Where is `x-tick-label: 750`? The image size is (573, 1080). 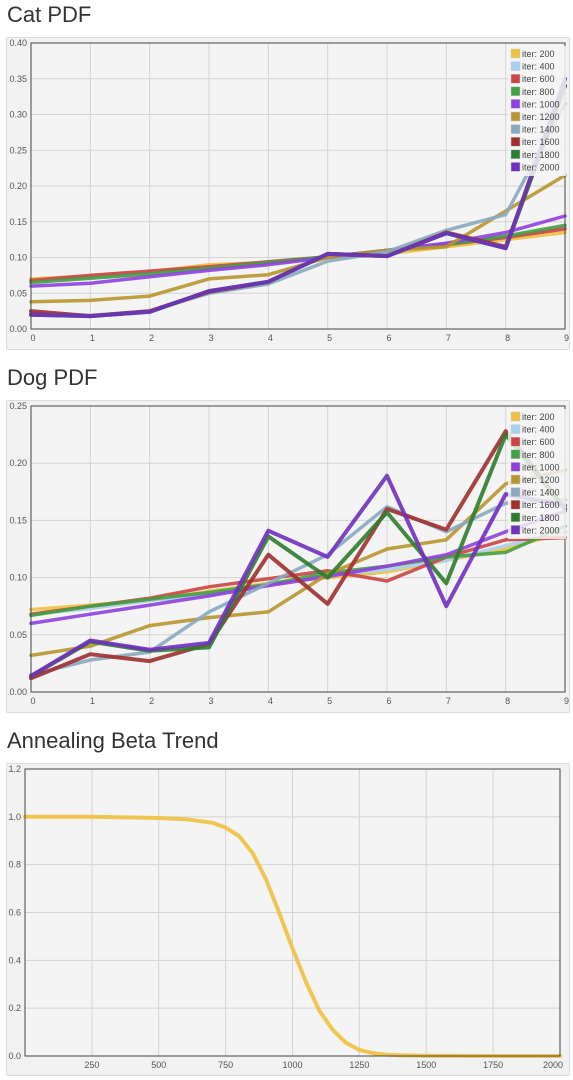 x-tick-label: 750 is located at coordinates (225, 1065).